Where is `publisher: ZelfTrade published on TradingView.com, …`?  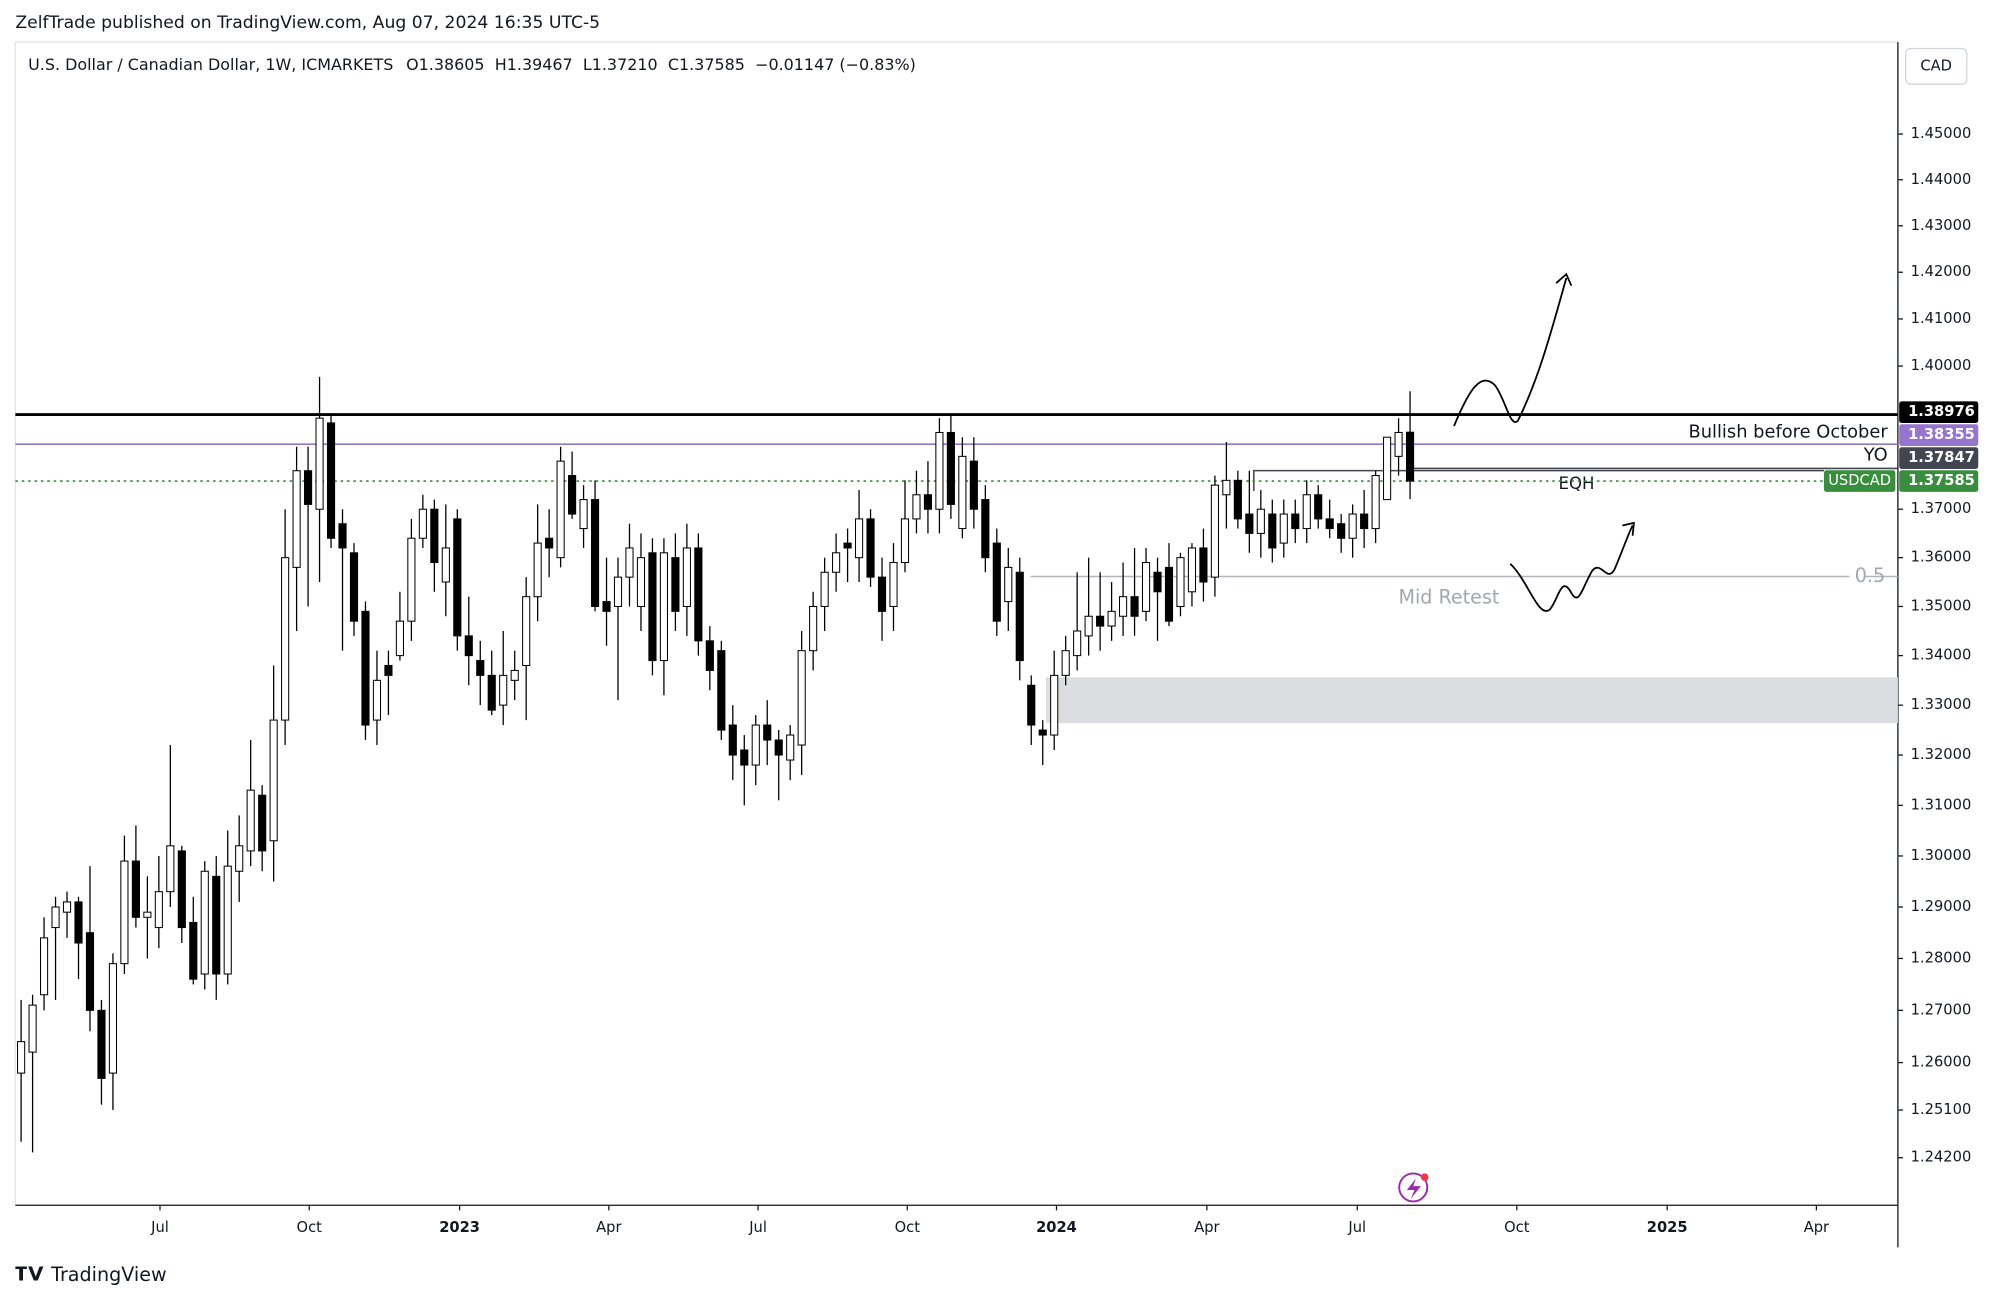 publisher: ZelfTrade published on TradingView.com, … is located at coordinates (307, 23).